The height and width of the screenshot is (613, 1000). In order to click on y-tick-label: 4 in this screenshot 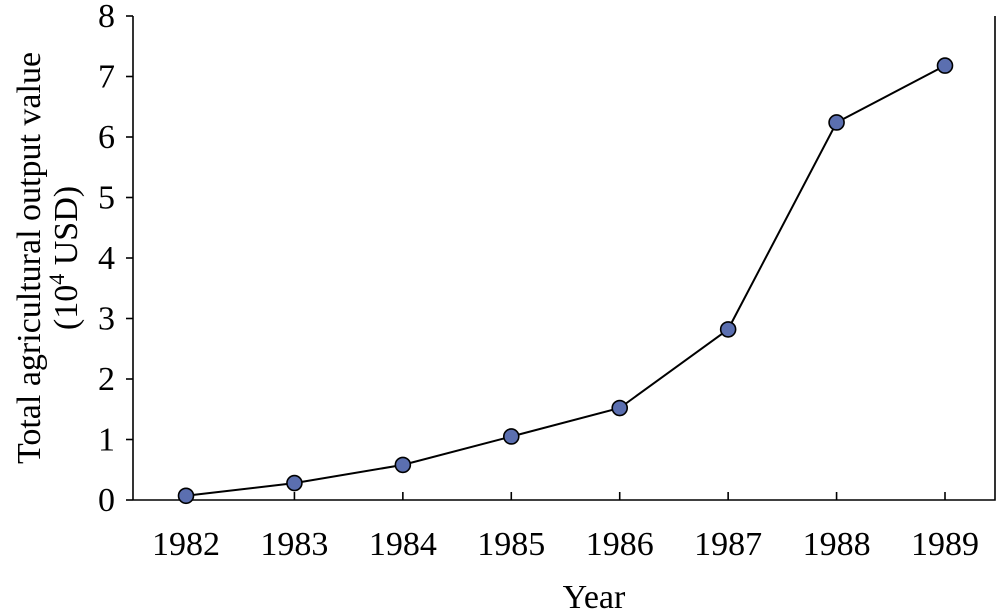, I will do `click(106, 258)`.